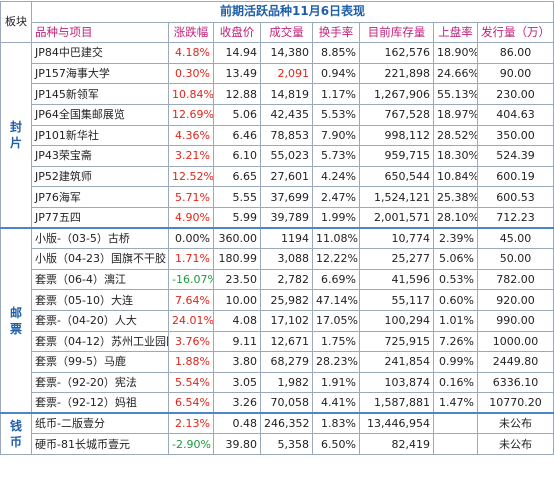  What do you see at coordinates (191, 176) in the screenshot?
I see `cell-change: 12.52%` at bounding box center [191, 176].